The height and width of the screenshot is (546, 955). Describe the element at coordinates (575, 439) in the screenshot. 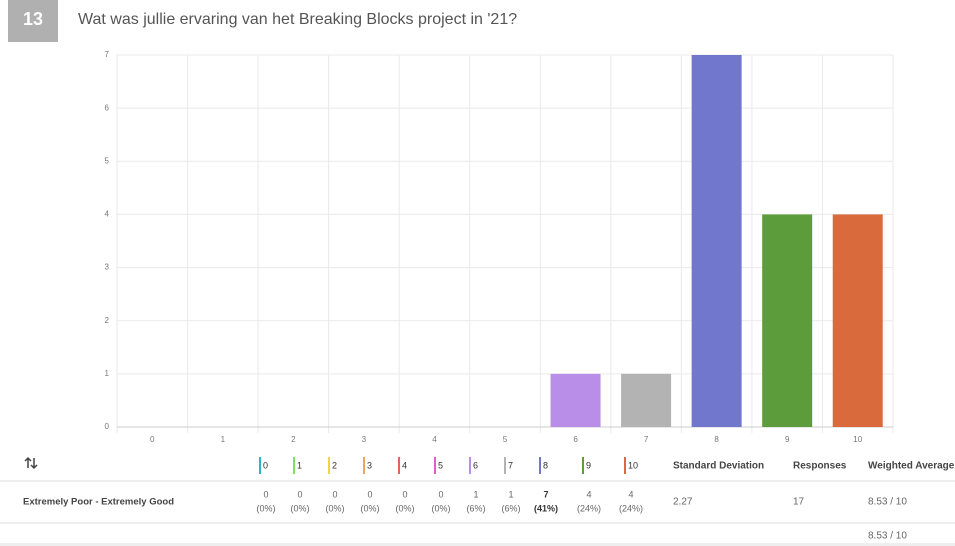

I see `x-tick-label: 6` at that location.